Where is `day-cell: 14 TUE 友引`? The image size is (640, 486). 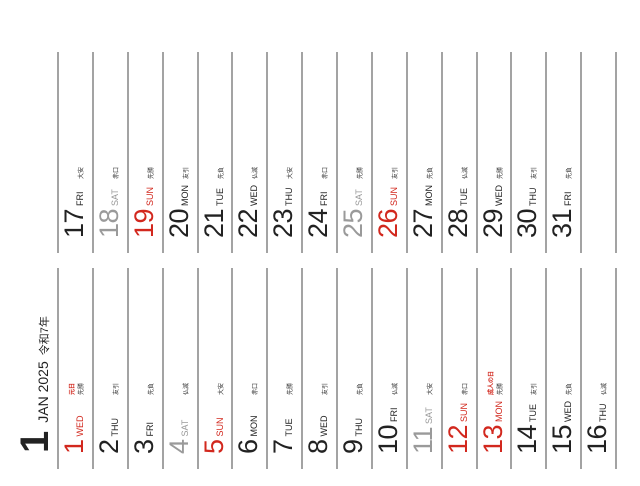 day-cell: 14 TUE 友引 is located at coordinates (529, 368).